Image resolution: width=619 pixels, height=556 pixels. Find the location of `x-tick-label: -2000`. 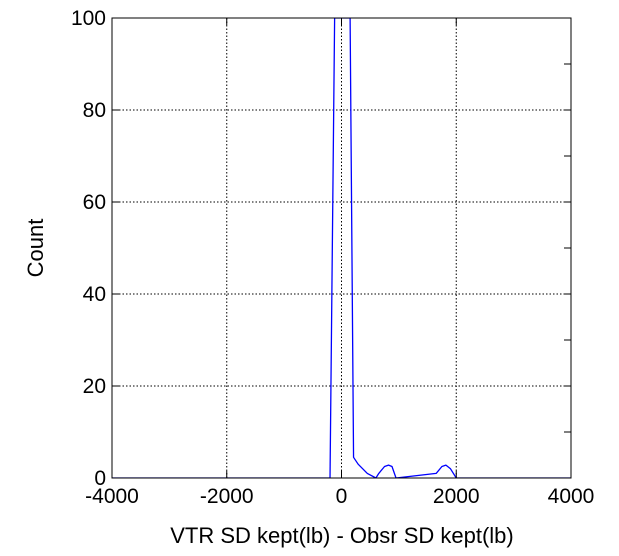

x-tick-label: -2000 is located at coordinates (227, 496).